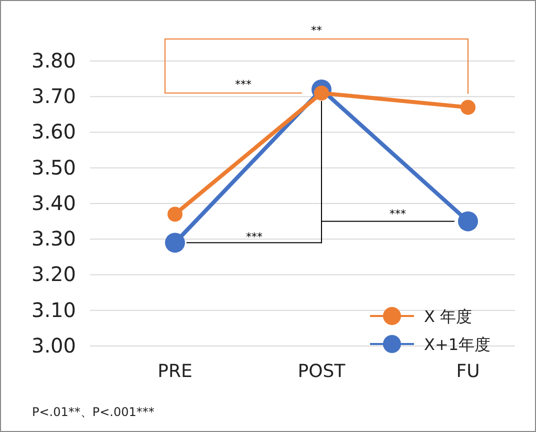 The image size is (536, 432). Describe the element at coordinates (448, 316) in the screenshot. I see `legend-label: X 年度` at that location.